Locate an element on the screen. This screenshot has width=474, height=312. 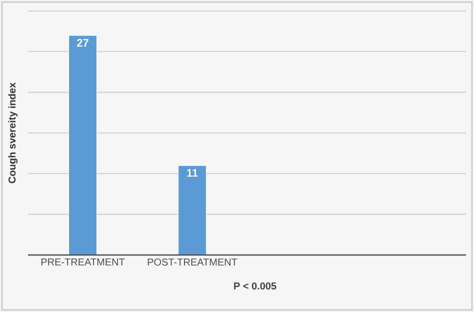
x-tick-label: POST-TREATMENT is located at coordinates (193, 262).